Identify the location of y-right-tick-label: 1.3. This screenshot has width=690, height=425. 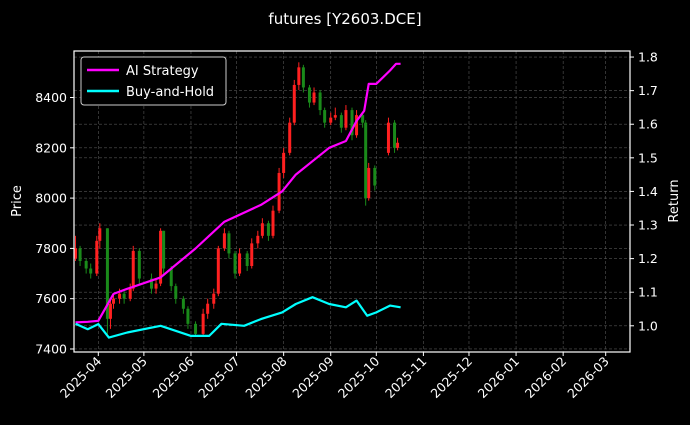
(648, 225).